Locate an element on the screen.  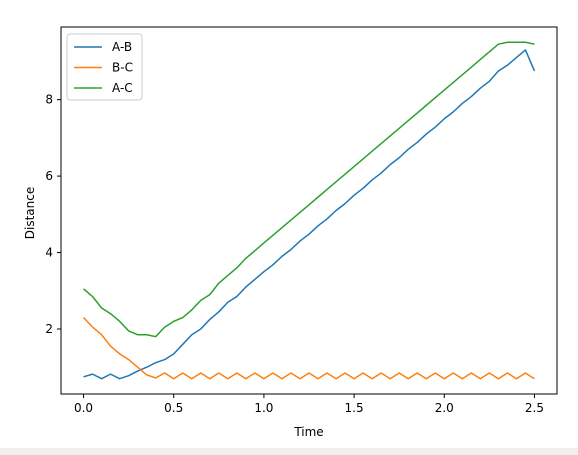
window-bottom-strip is located at coordinates (289, 451).